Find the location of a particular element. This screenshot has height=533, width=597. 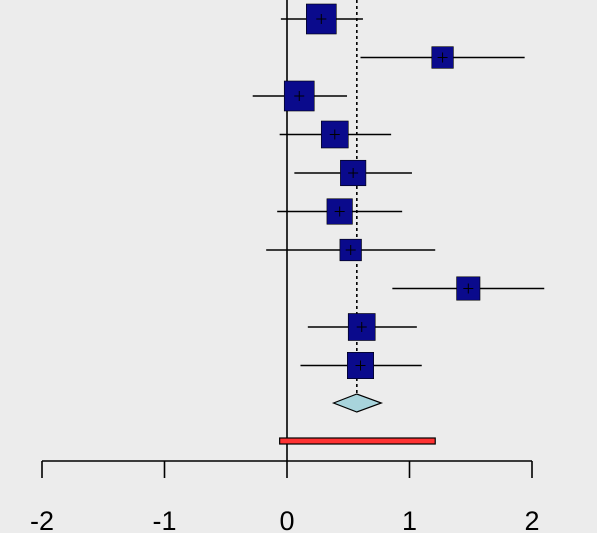

prediction-interval-bar is located at coordinates (357, 441).